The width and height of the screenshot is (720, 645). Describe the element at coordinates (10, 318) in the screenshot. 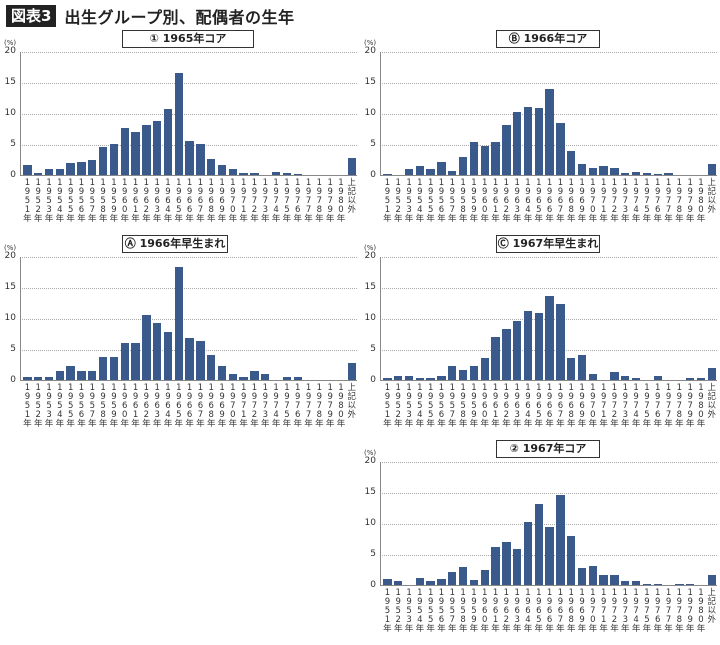

I see `y-tick-label: 10` at that location.